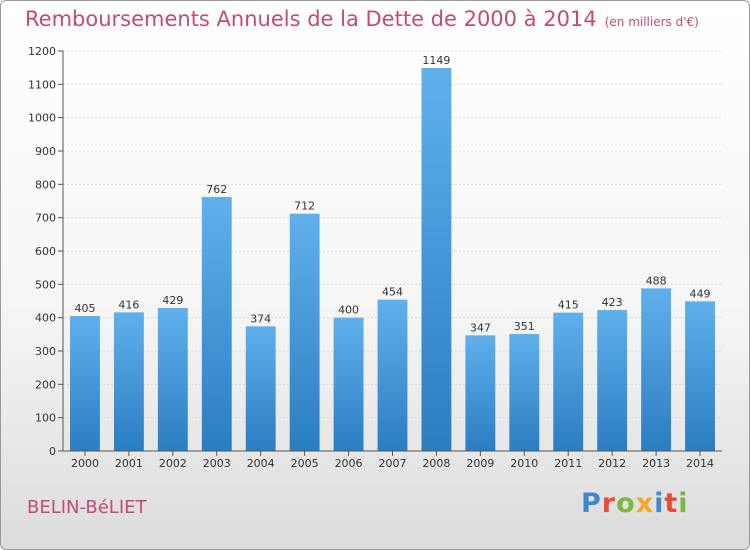  I want to click on x-tick-label-2007: 2007, so click(393, 463).